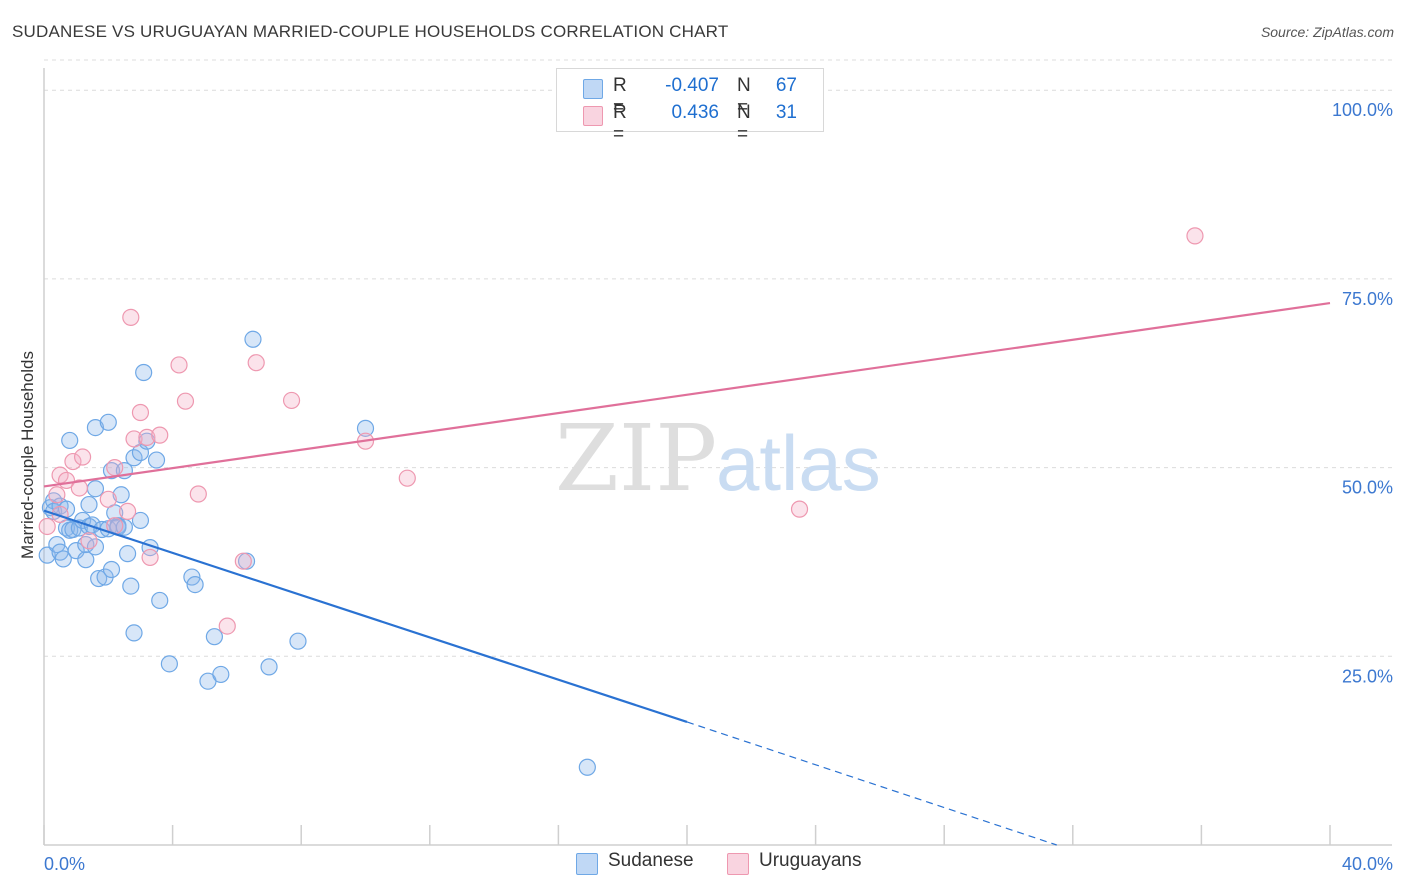 The width and height of the screenshot is (1406, 892). I want to click on watermark-zip: ZIP, so click(636, 458).